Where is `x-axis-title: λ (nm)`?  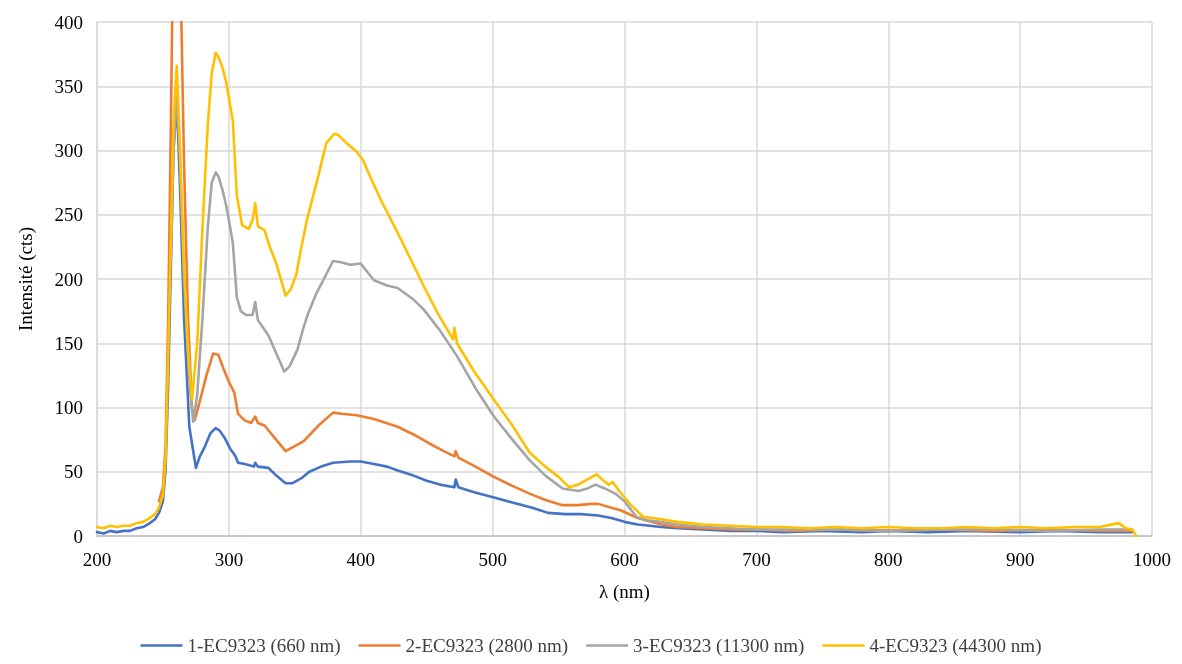
x-axis-title: λ (nm) is located at coordinates (624, 592).